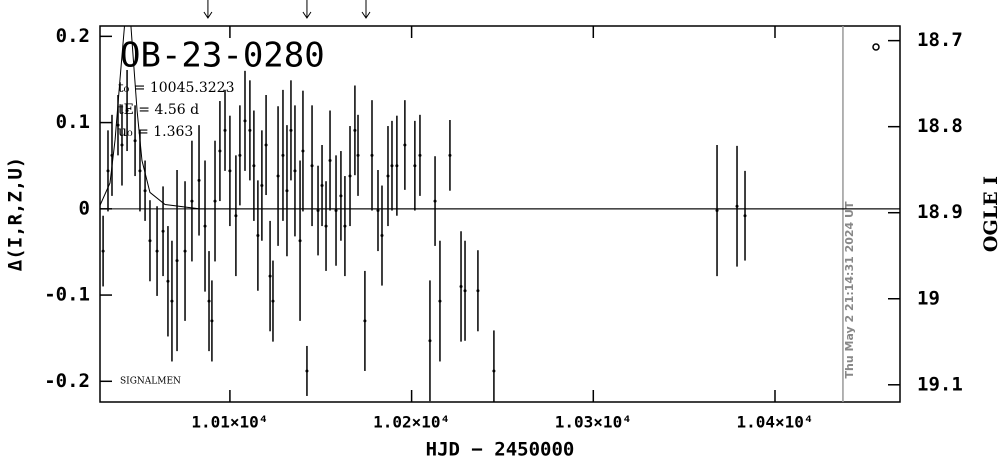 Image resolution: width=1004 pixels, height=459 pixels. Describe the element at coordinates (158, 110) in the screenshot. I see `parameter: tE = 4.56 d` at that location.